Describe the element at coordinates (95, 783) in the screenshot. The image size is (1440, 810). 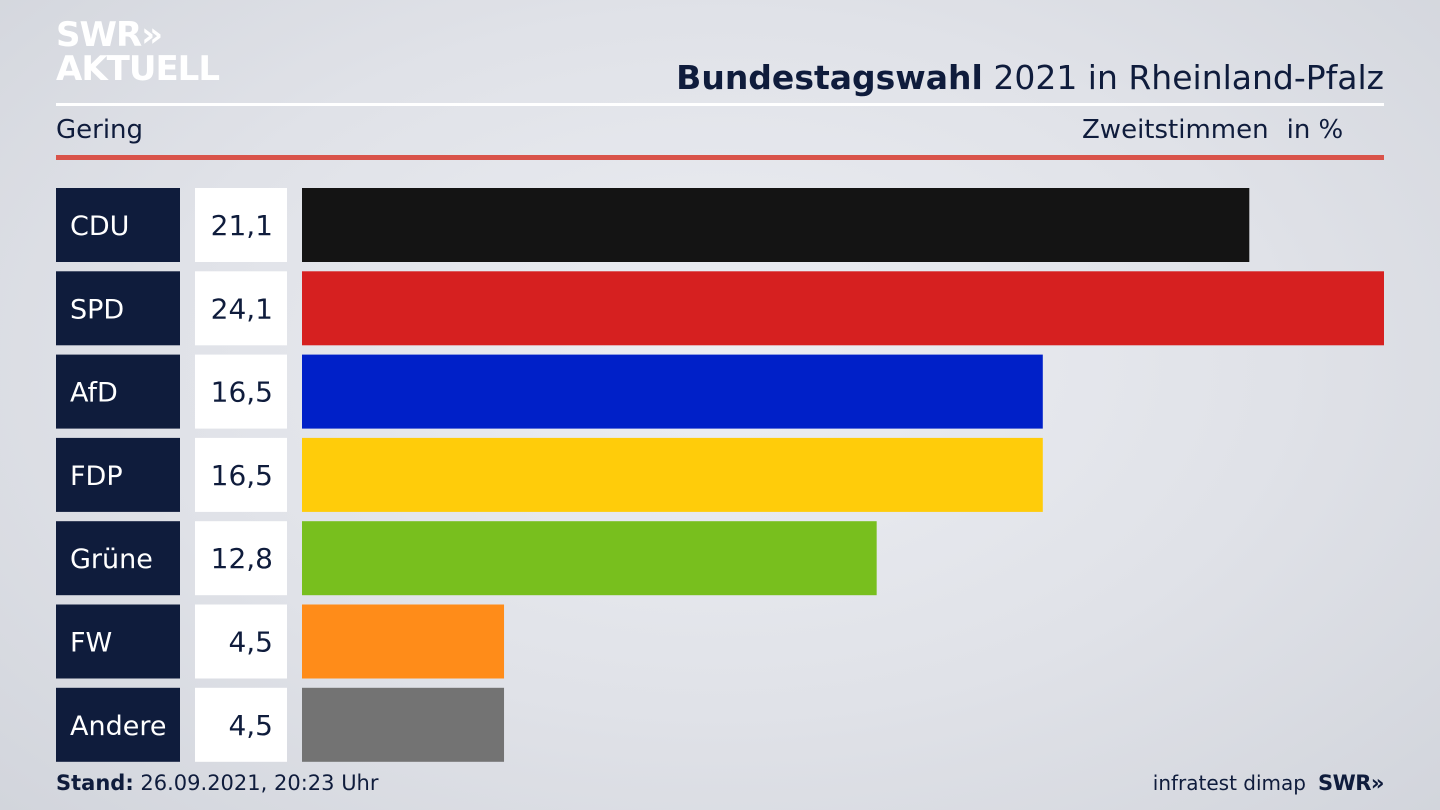
I see `footer-stand-label: Stand:` at that location.